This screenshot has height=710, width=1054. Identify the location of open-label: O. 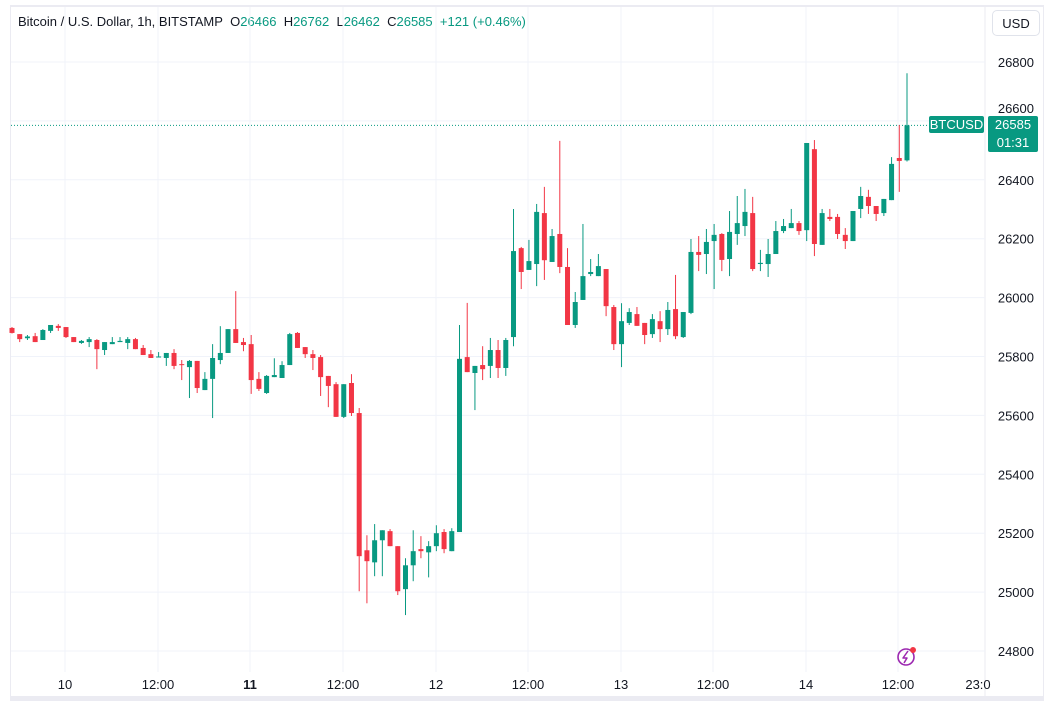
(235, 21).